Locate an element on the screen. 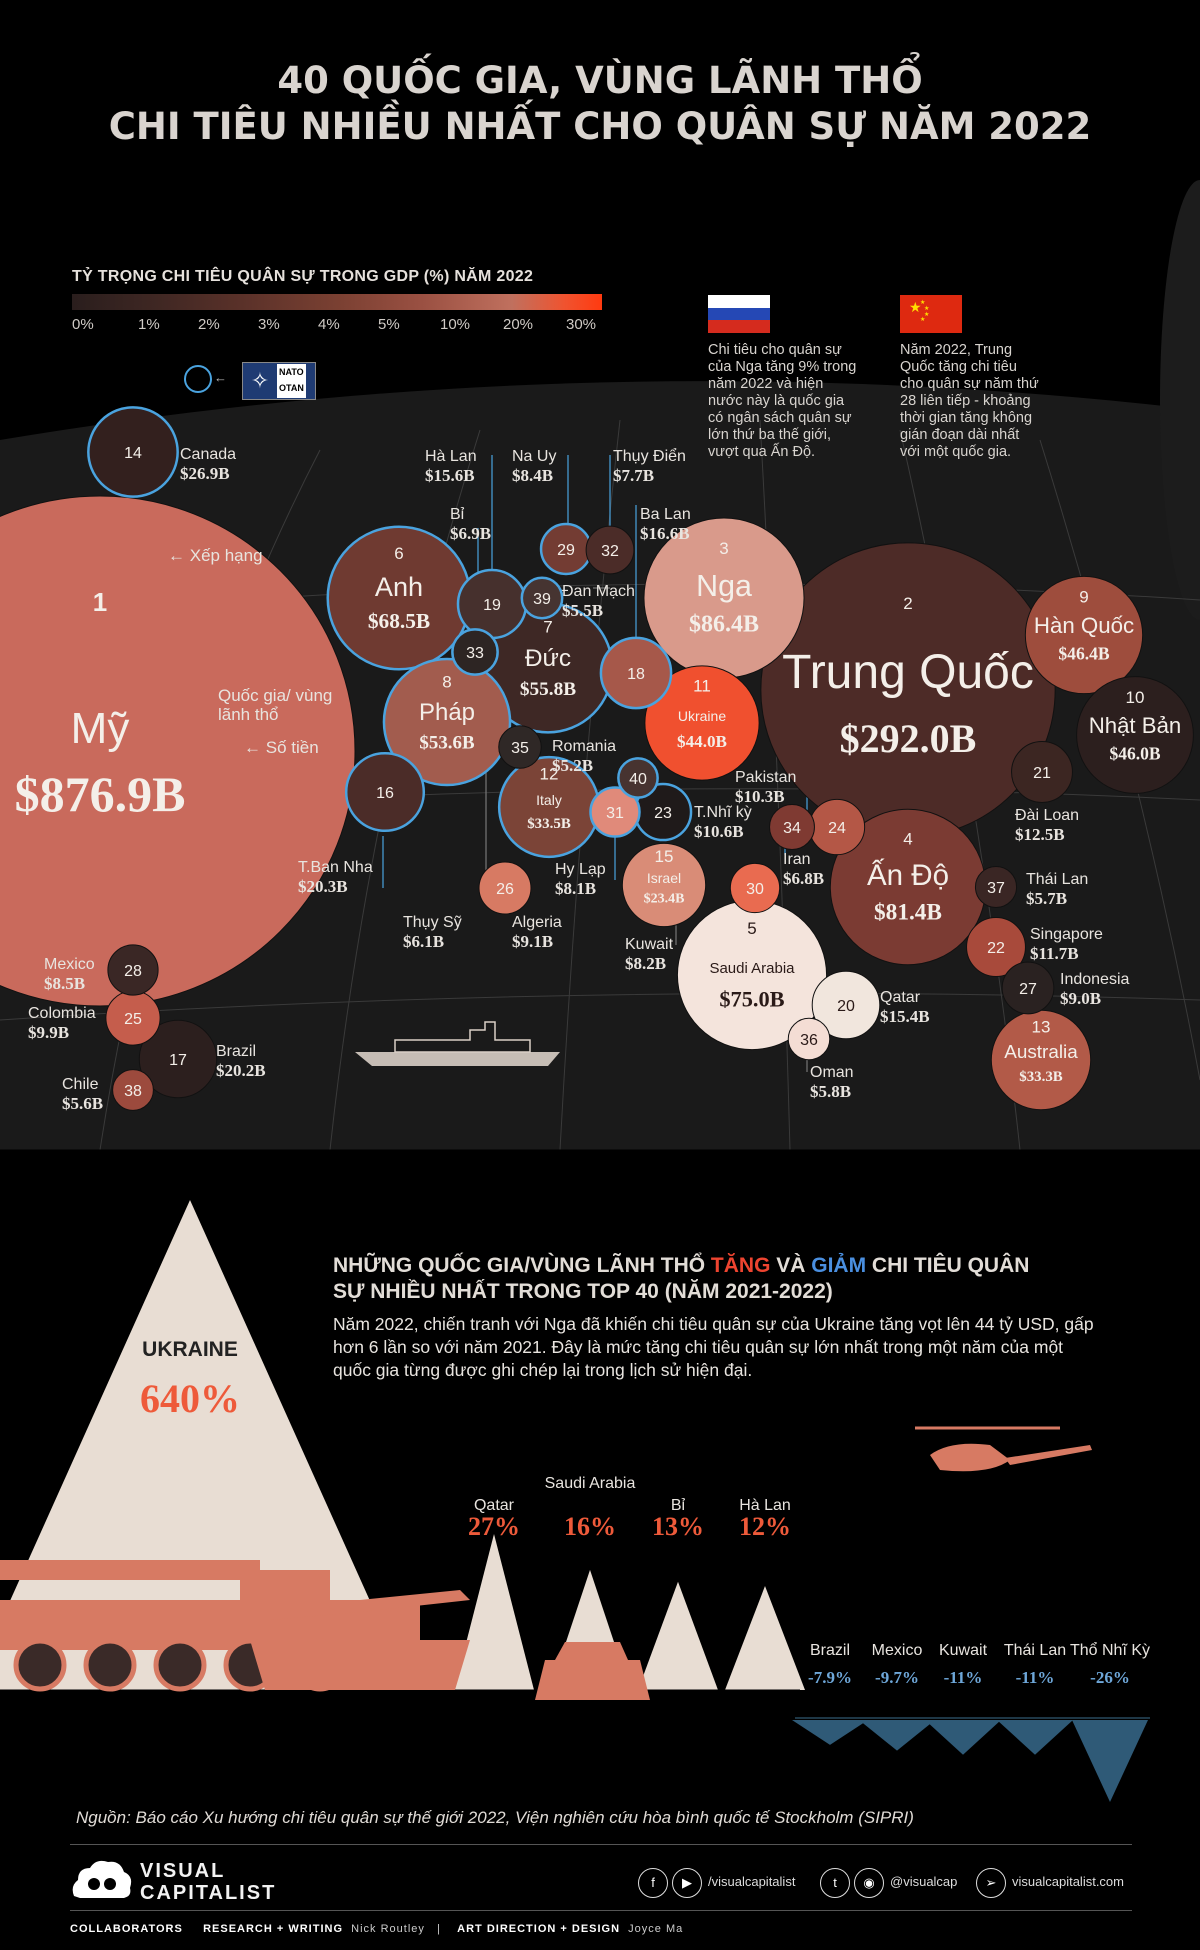  country-label-38: Chile $5.6B is located at coordinates (83, 1094).